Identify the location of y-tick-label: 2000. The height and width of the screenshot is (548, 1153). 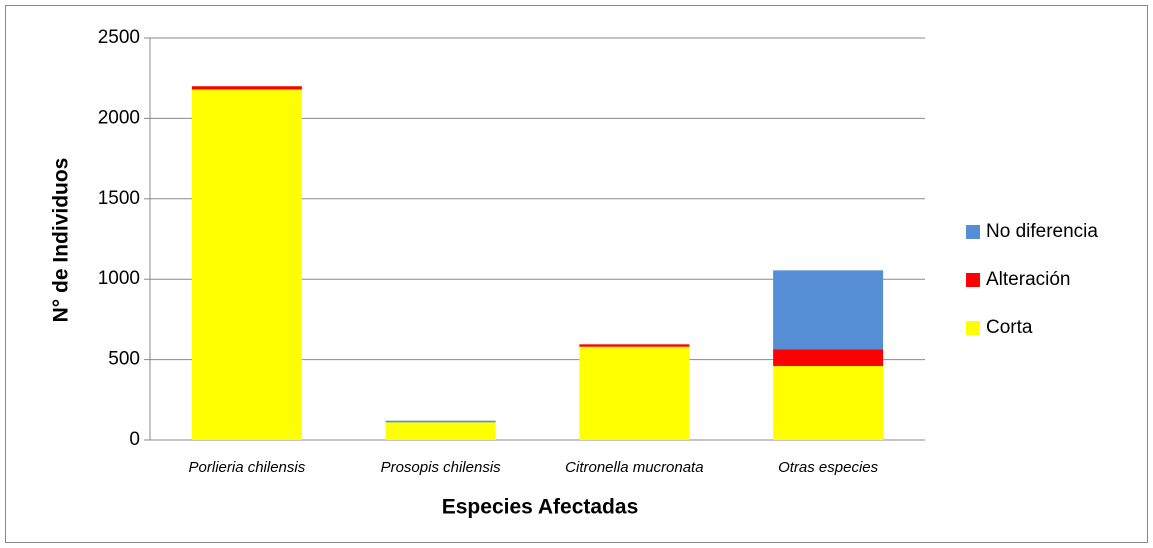
(119, 117).